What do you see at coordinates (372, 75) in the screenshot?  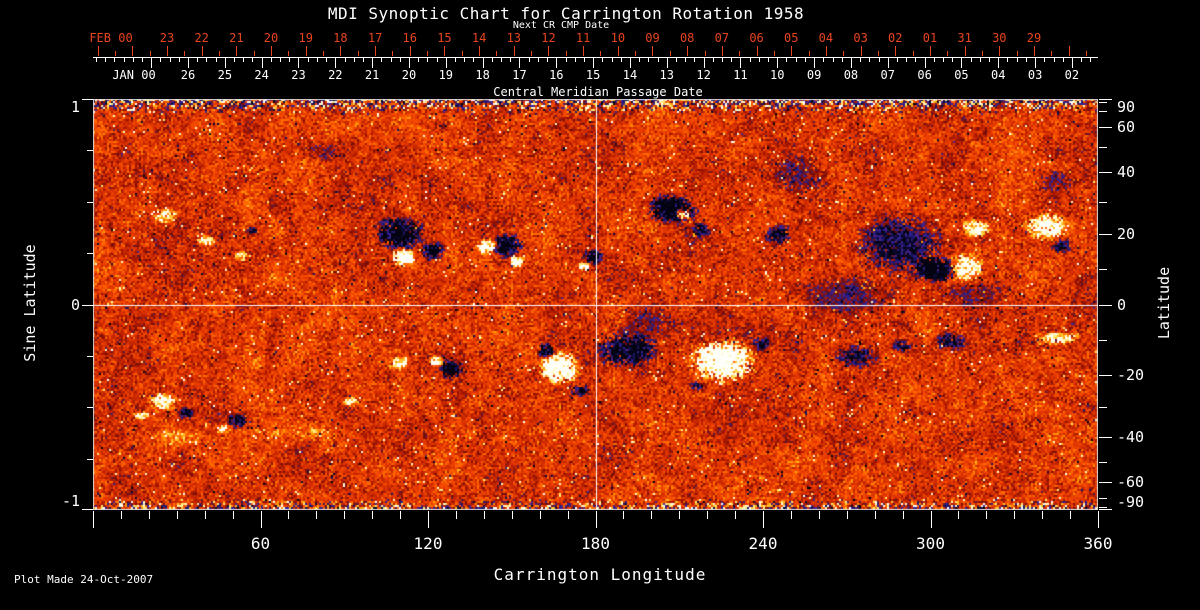 I see `cmp-day-label: 21` at bounding box center [372, 75].